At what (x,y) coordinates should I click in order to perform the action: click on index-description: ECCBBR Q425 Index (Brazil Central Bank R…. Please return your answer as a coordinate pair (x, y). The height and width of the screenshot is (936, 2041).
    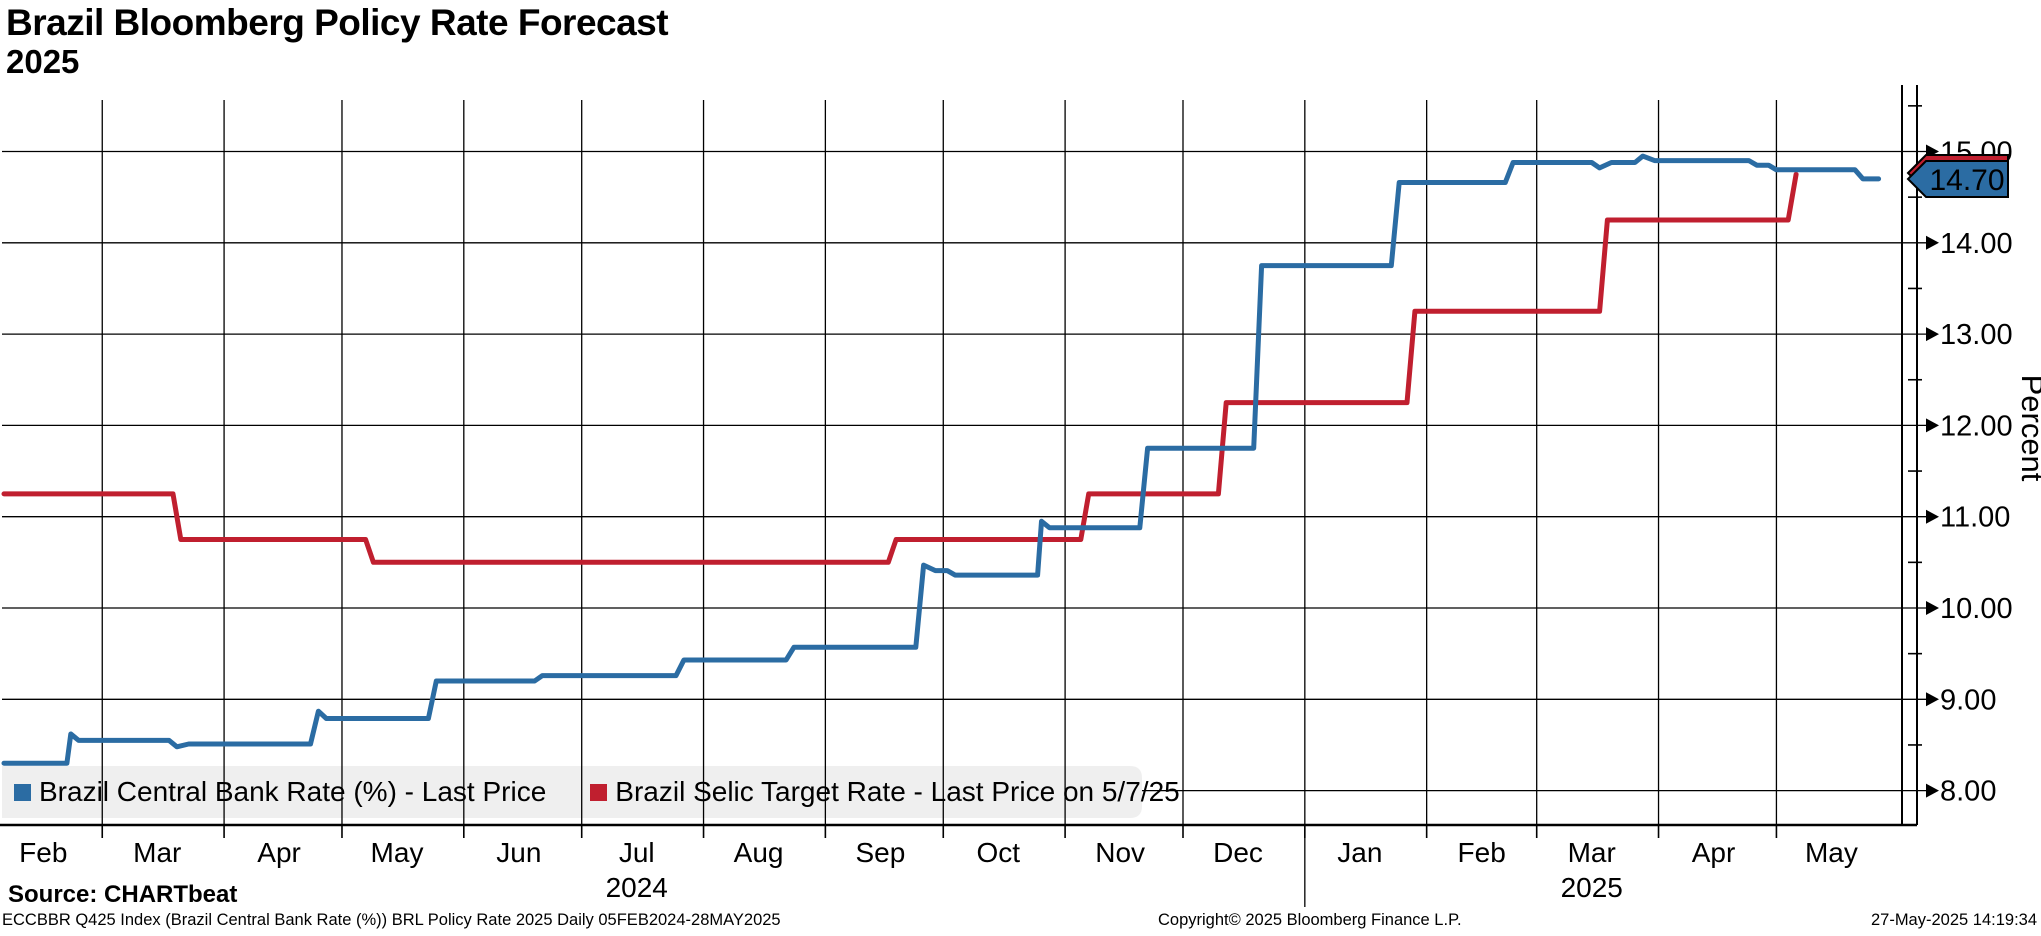
    Looking at the image, I should click on (391, 920).